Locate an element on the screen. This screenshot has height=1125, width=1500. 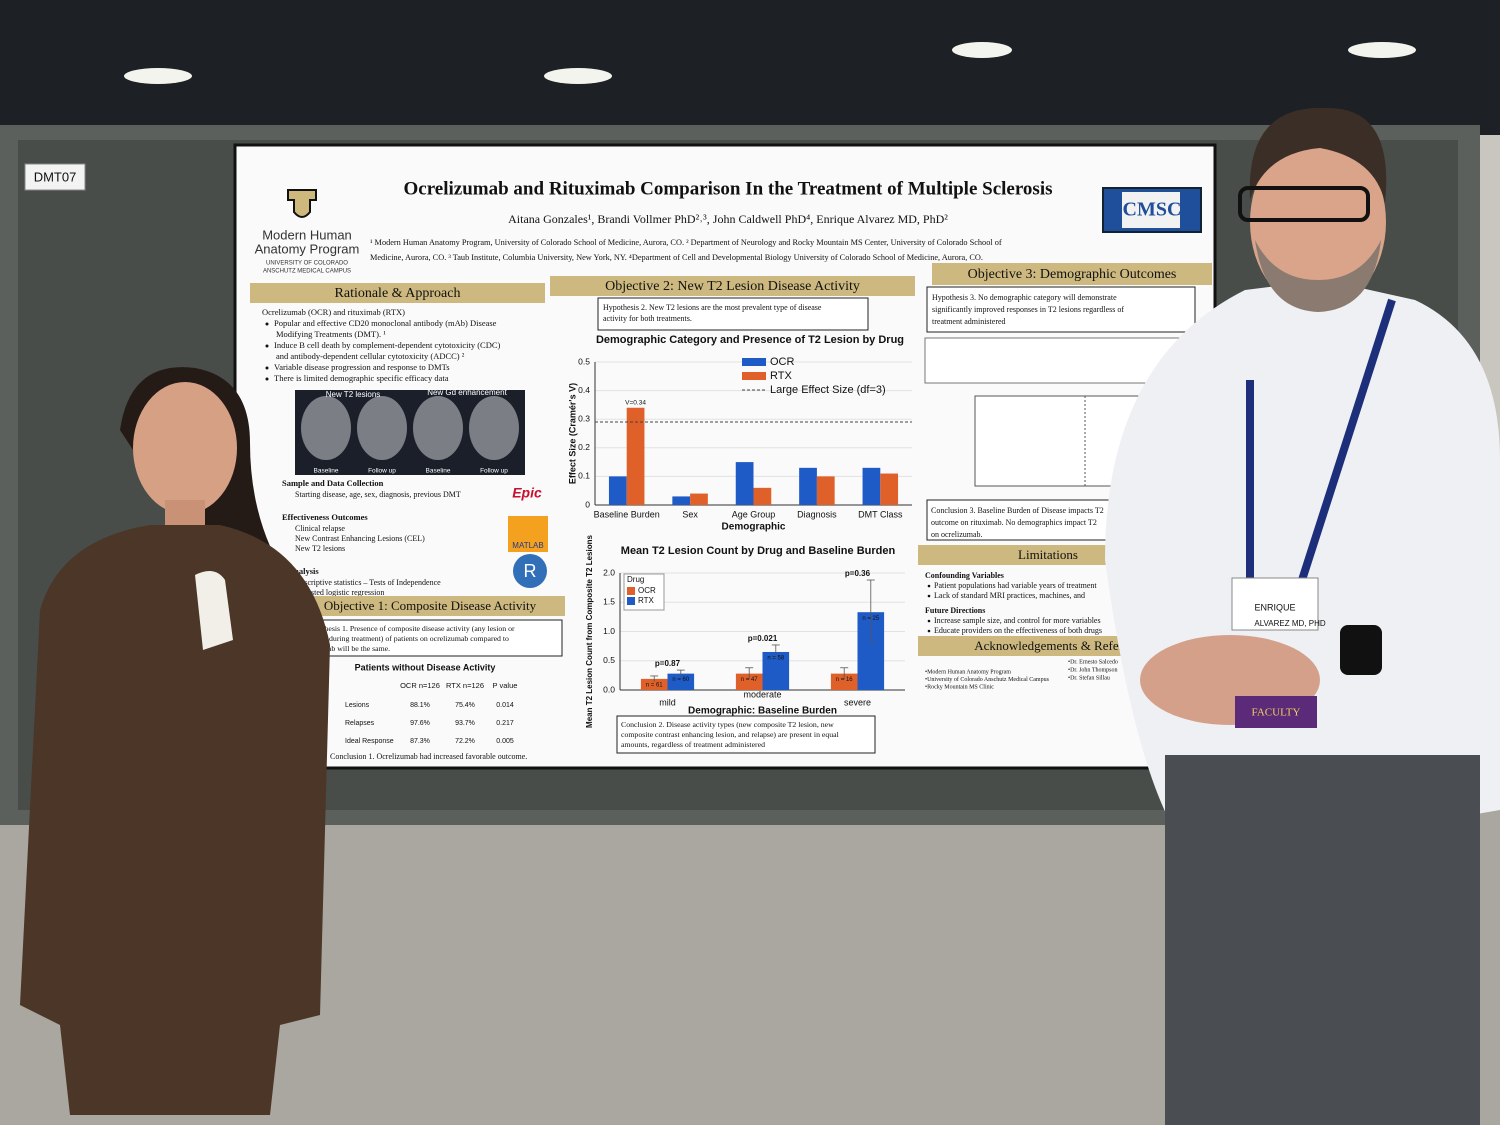
legend-label: OCR is located at coordinates (782, 362).